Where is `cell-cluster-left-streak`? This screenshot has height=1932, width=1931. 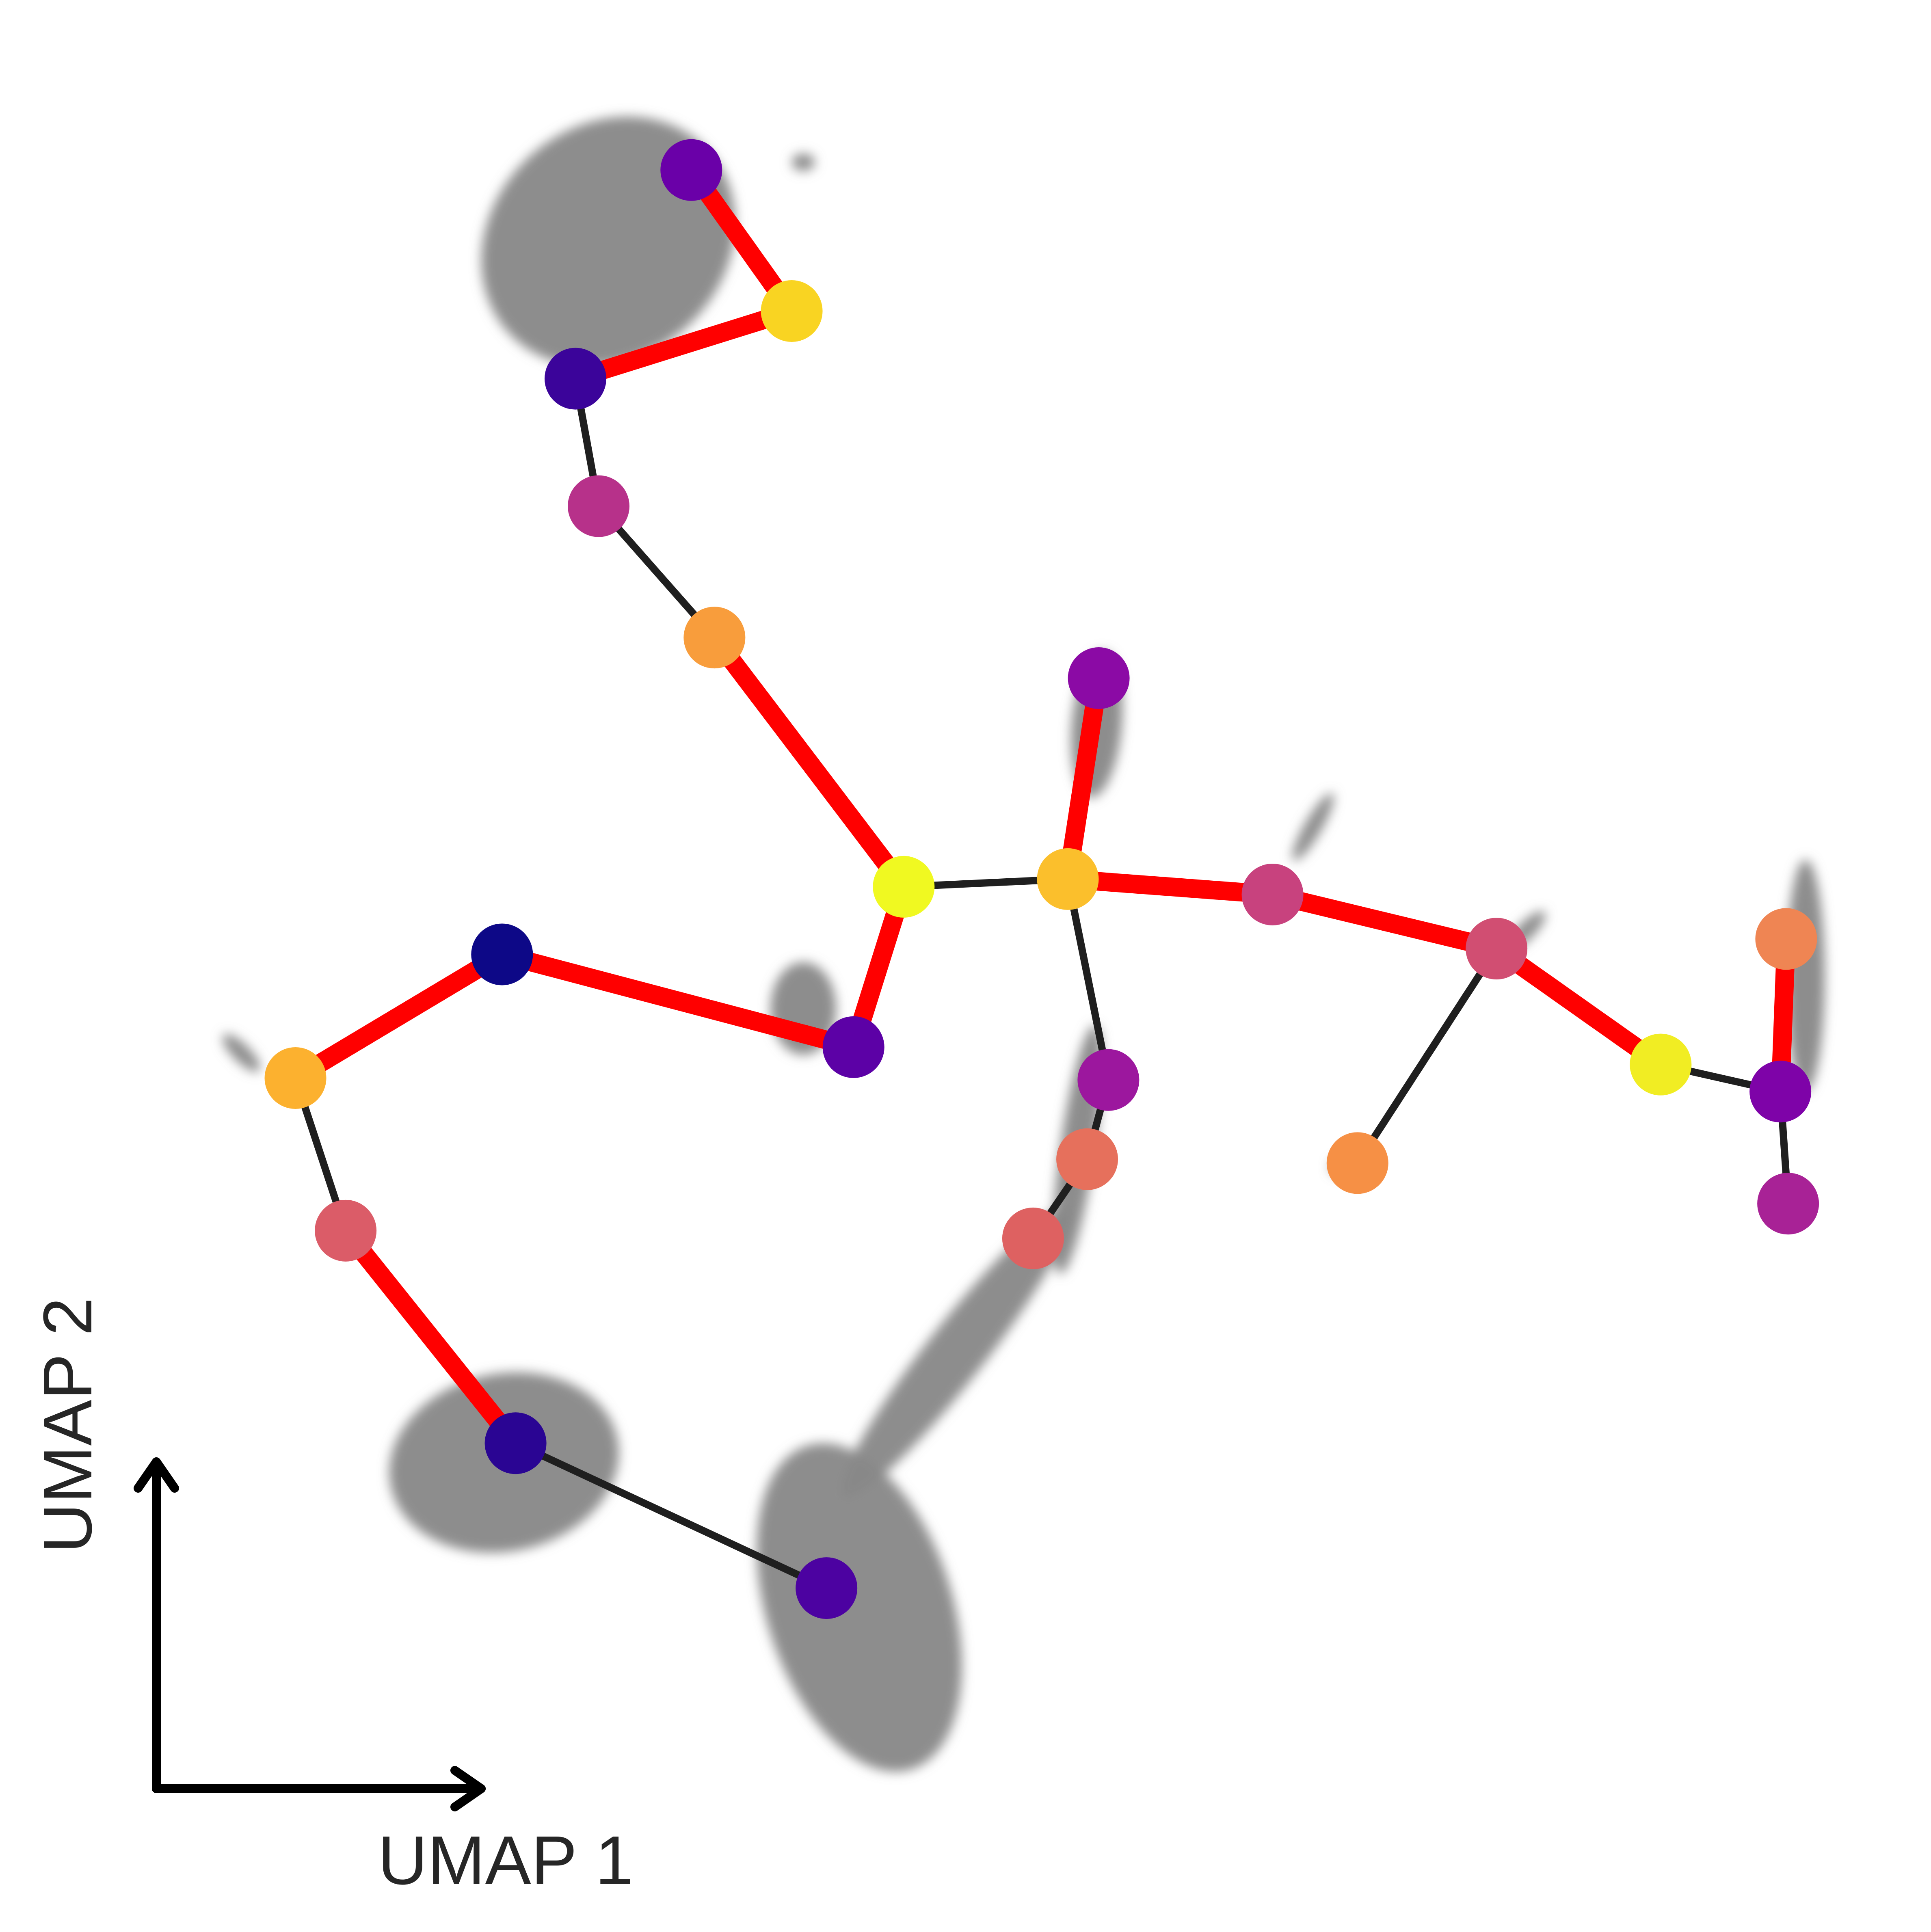 cell-cluster-left-streak is located at coordinates (241, 1053).